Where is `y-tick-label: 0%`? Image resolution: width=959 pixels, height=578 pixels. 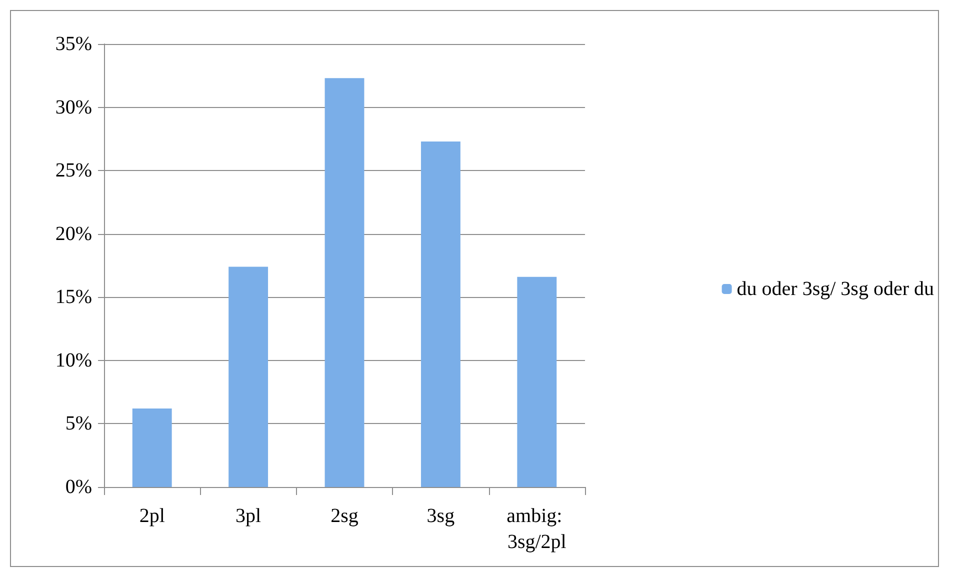 y-tick-label: 0% is located at coordinates (78, 487).